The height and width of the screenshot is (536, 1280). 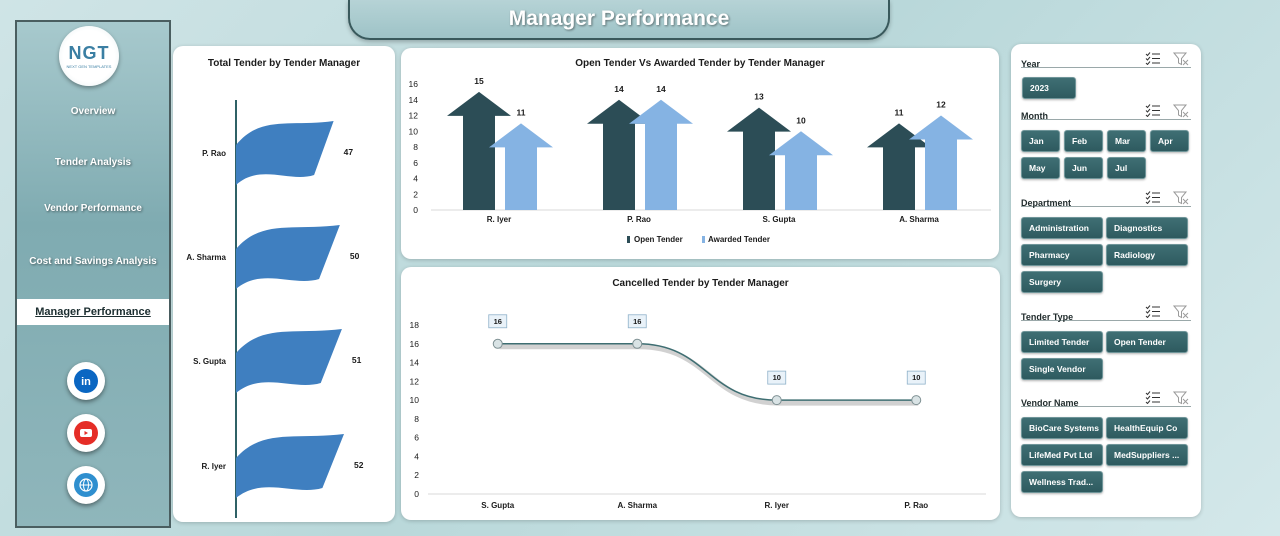 I want to click on filter-option: Jul, so click(x=1126, y=168).